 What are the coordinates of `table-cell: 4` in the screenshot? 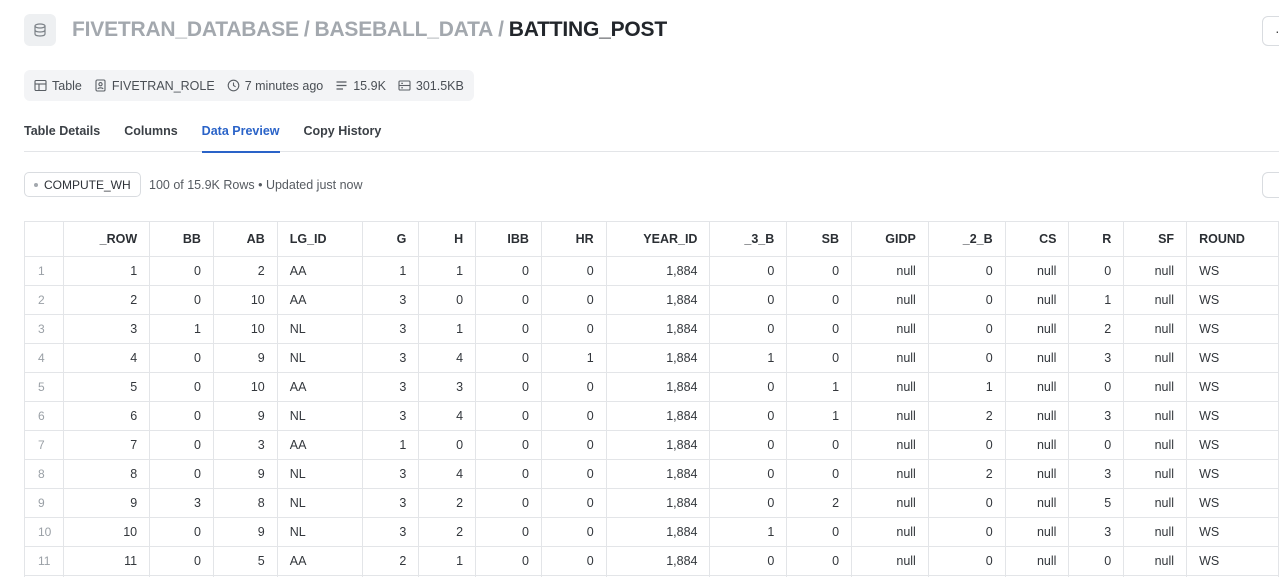 It's located at (447, 358).